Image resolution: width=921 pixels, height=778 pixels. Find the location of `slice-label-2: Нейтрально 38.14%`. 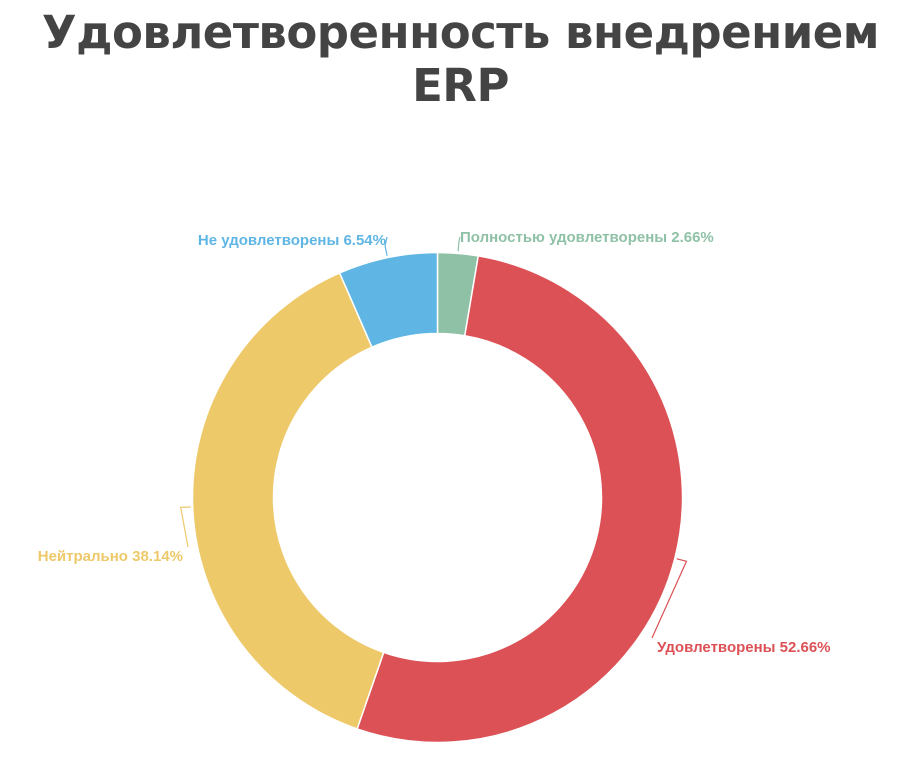

slice-label-2: Нейтрально 38.14% is located at coordinates (110, 556).